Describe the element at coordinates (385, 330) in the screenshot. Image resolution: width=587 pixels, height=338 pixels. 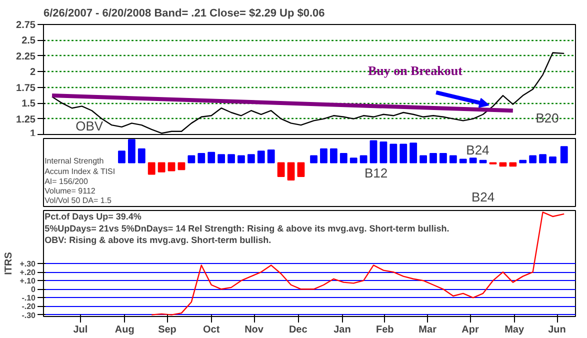
I see `x-tick-label: Feb` at that location.